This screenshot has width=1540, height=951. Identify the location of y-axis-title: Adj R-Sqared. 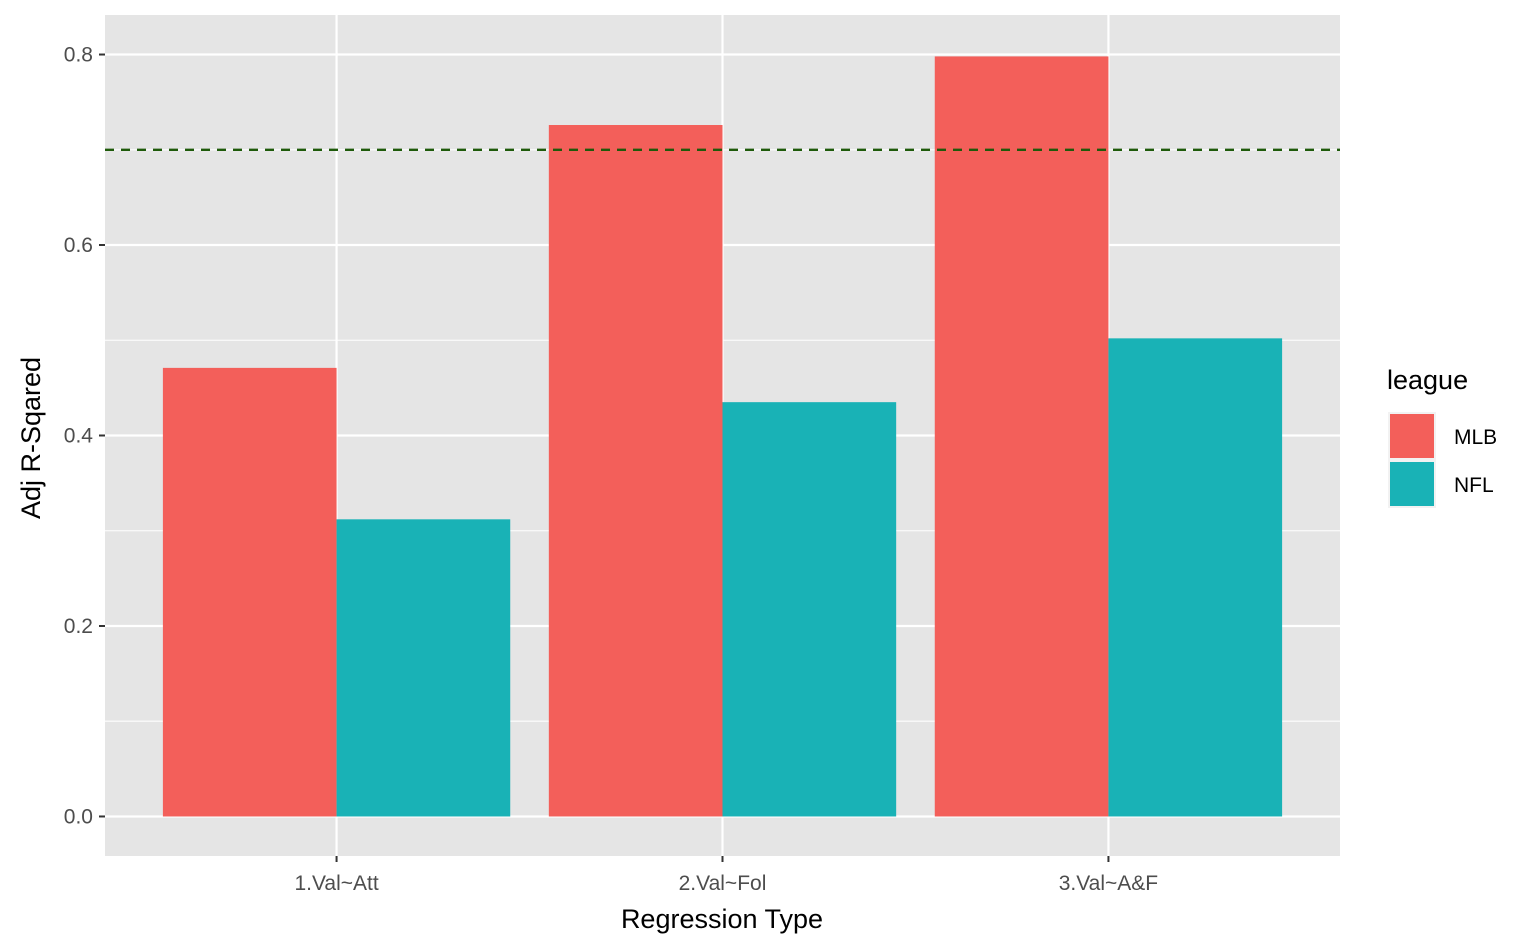
(31, 438).